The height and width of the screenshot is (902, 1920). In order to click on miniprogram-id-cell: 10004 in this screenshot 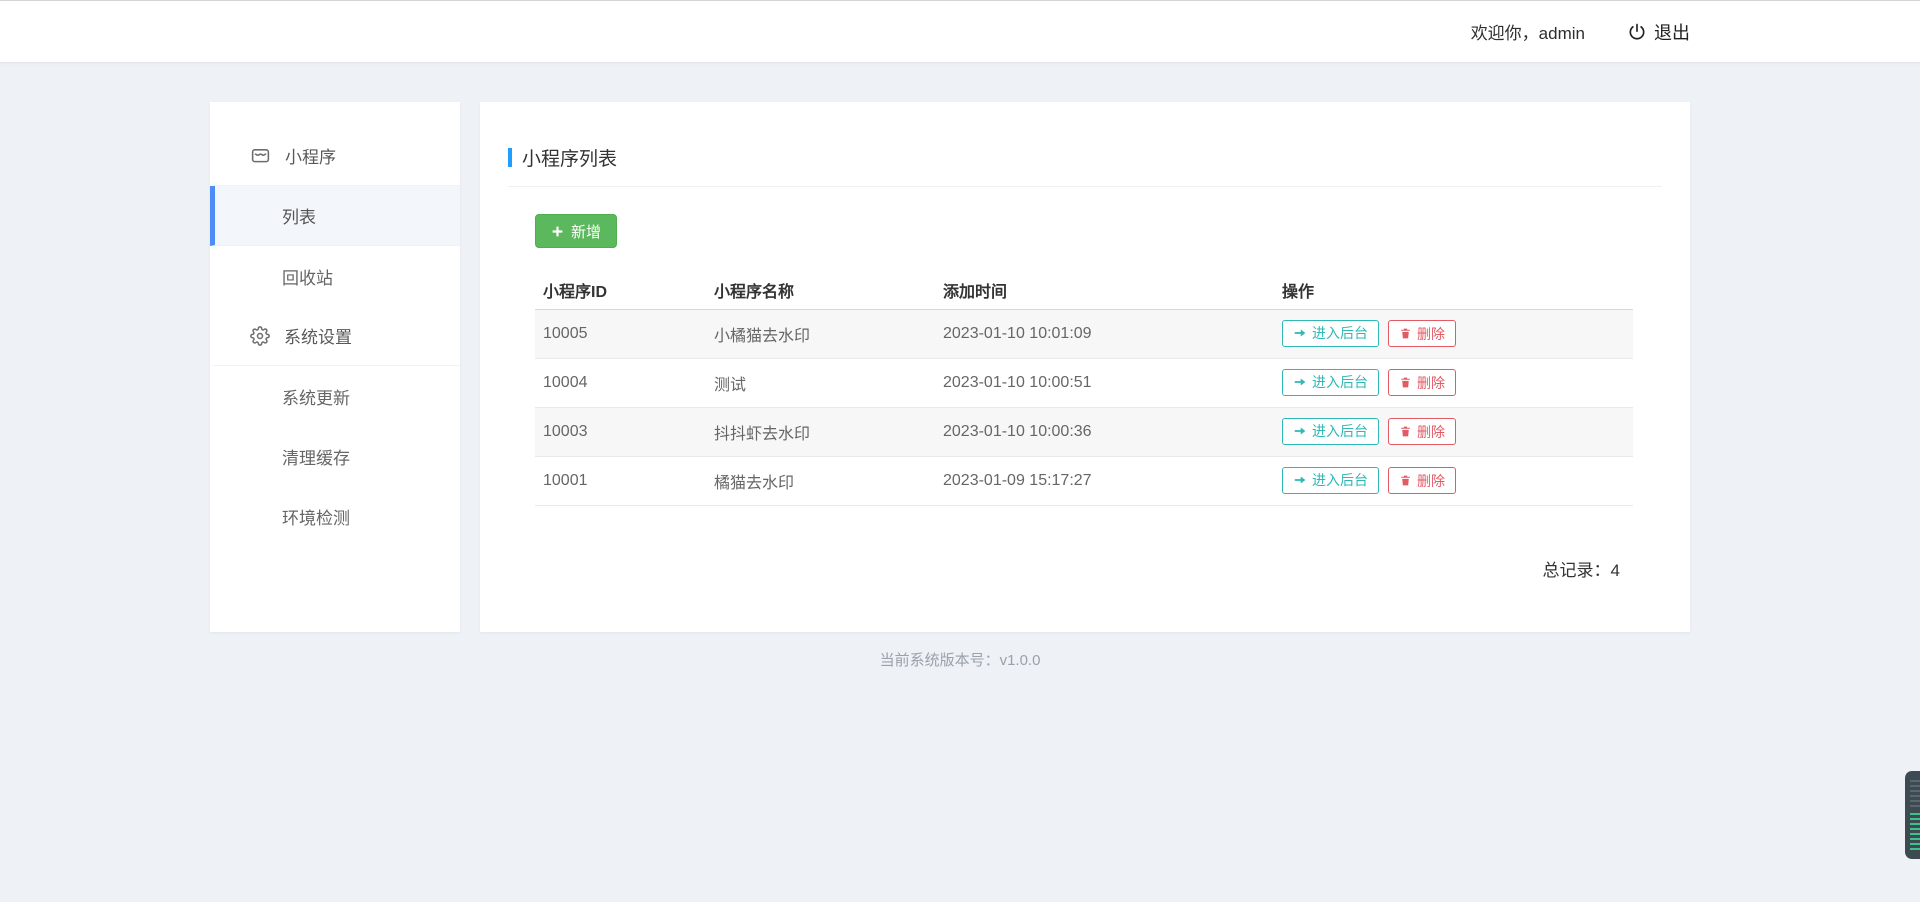, I will do `click(620, 383)`.